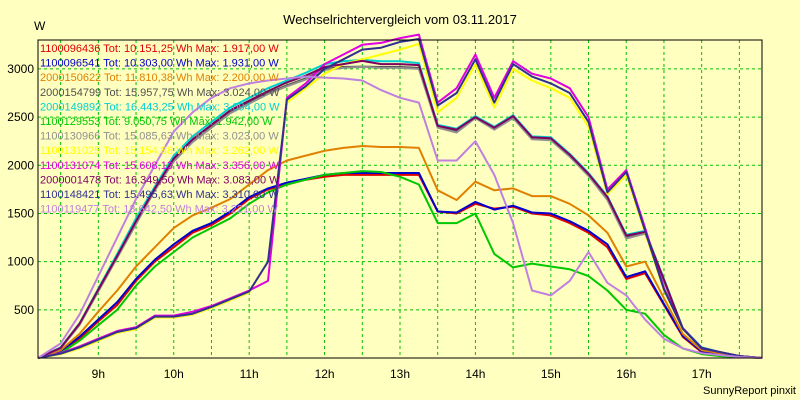  I want to click on x-tick-label: 10h, so click(174, 374).